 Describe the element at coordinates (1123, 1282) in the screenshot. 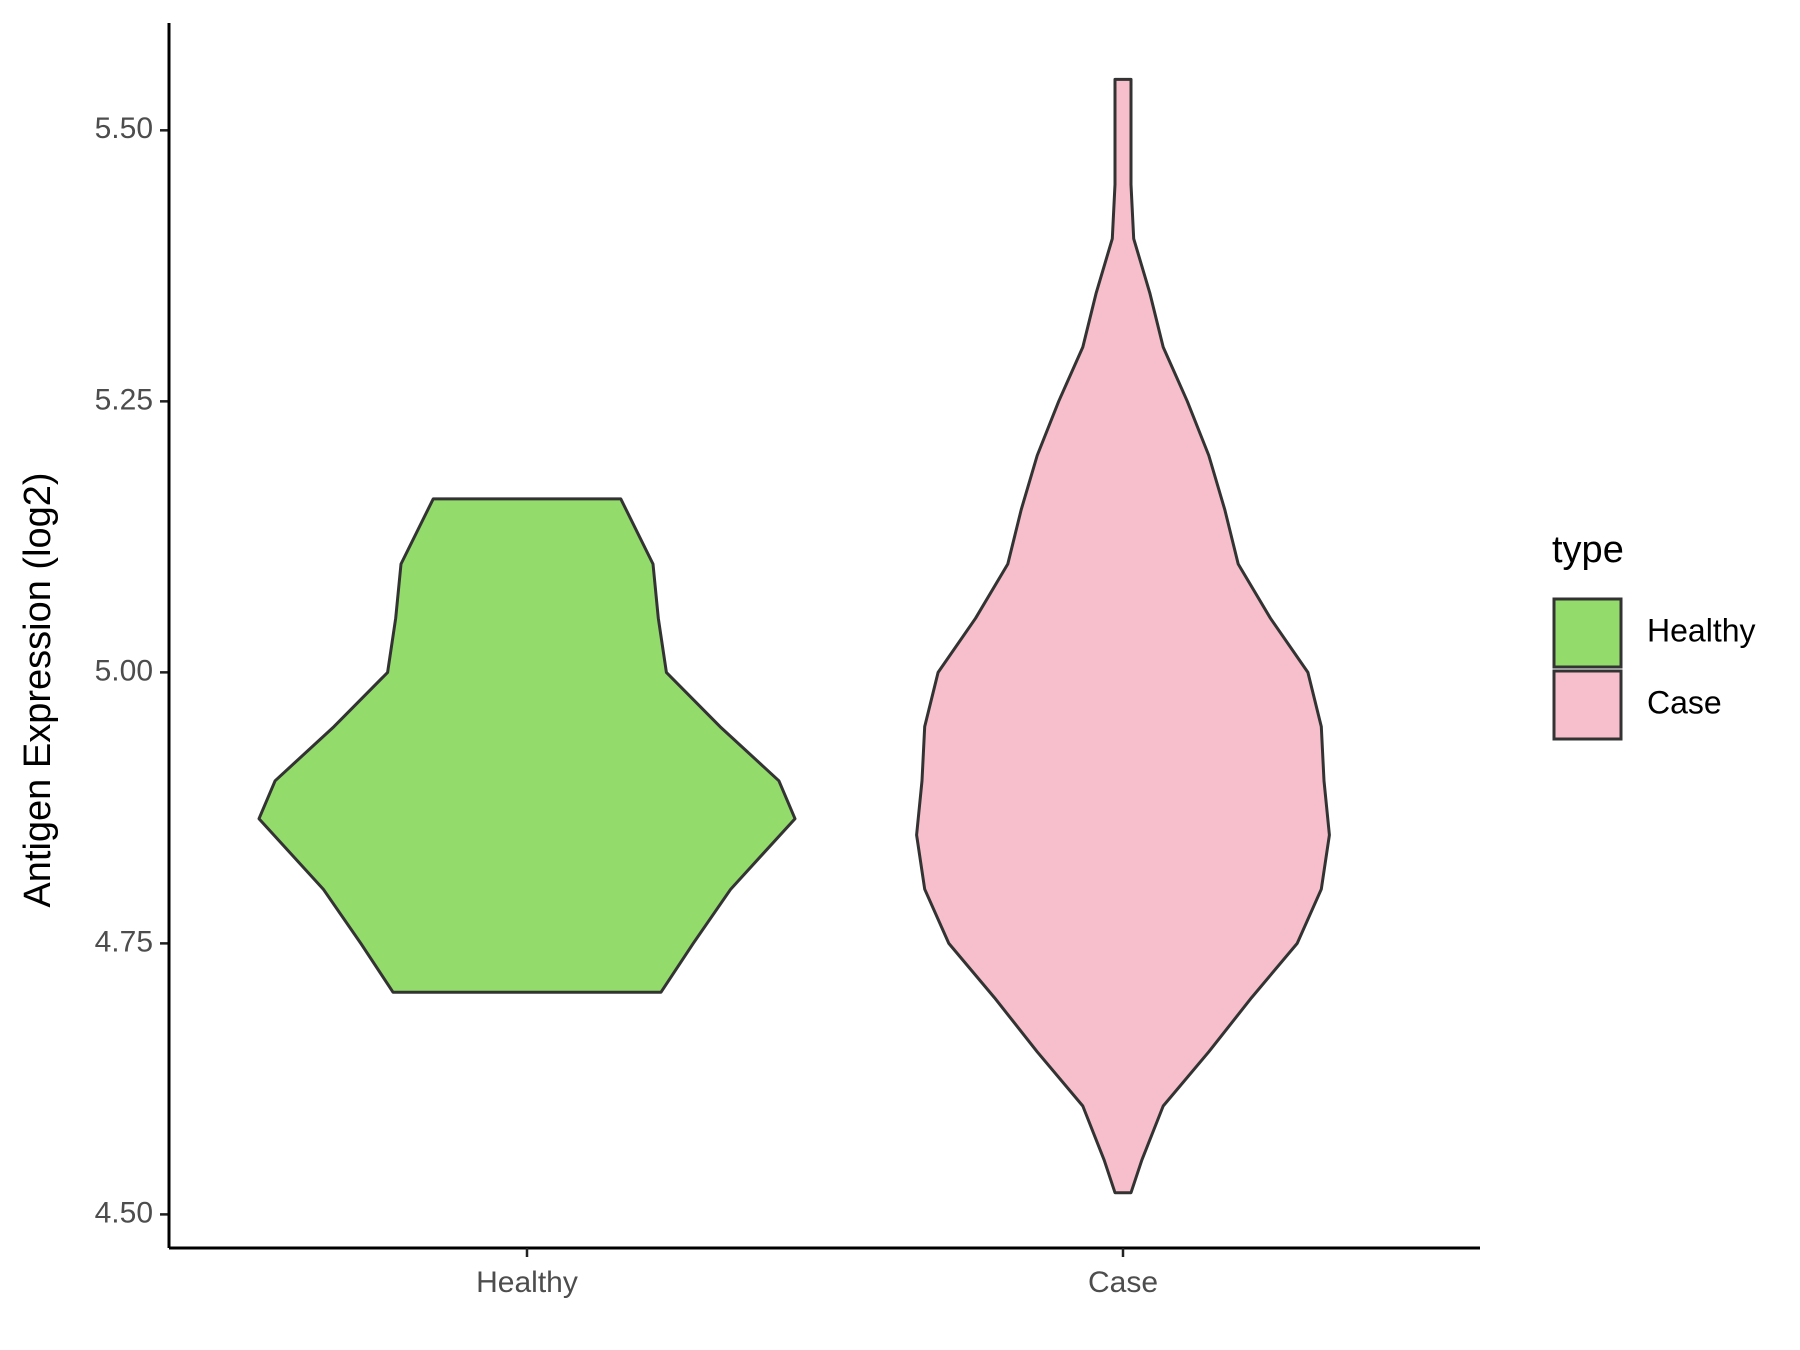

I see `x-tick-label: Case` at that location.